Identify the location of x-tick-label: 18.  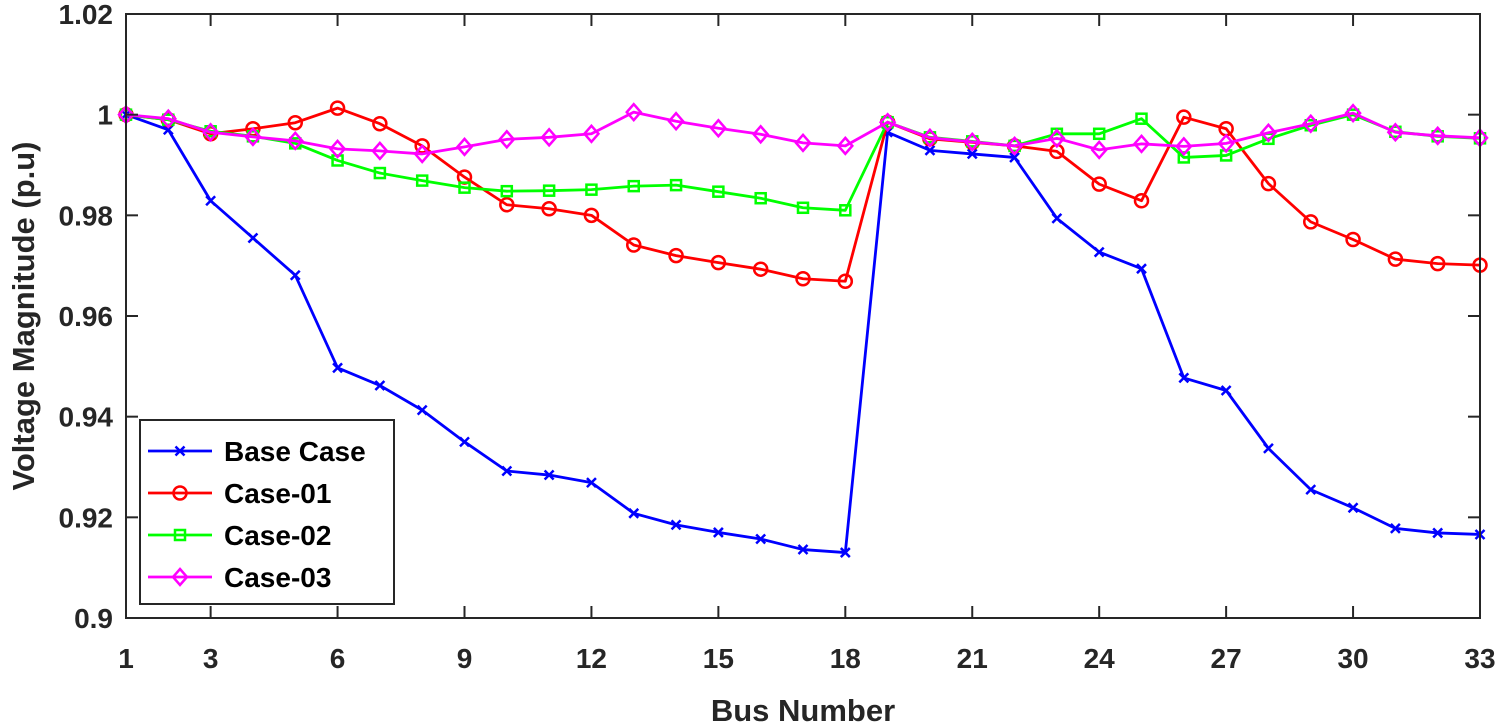
(845, 658).